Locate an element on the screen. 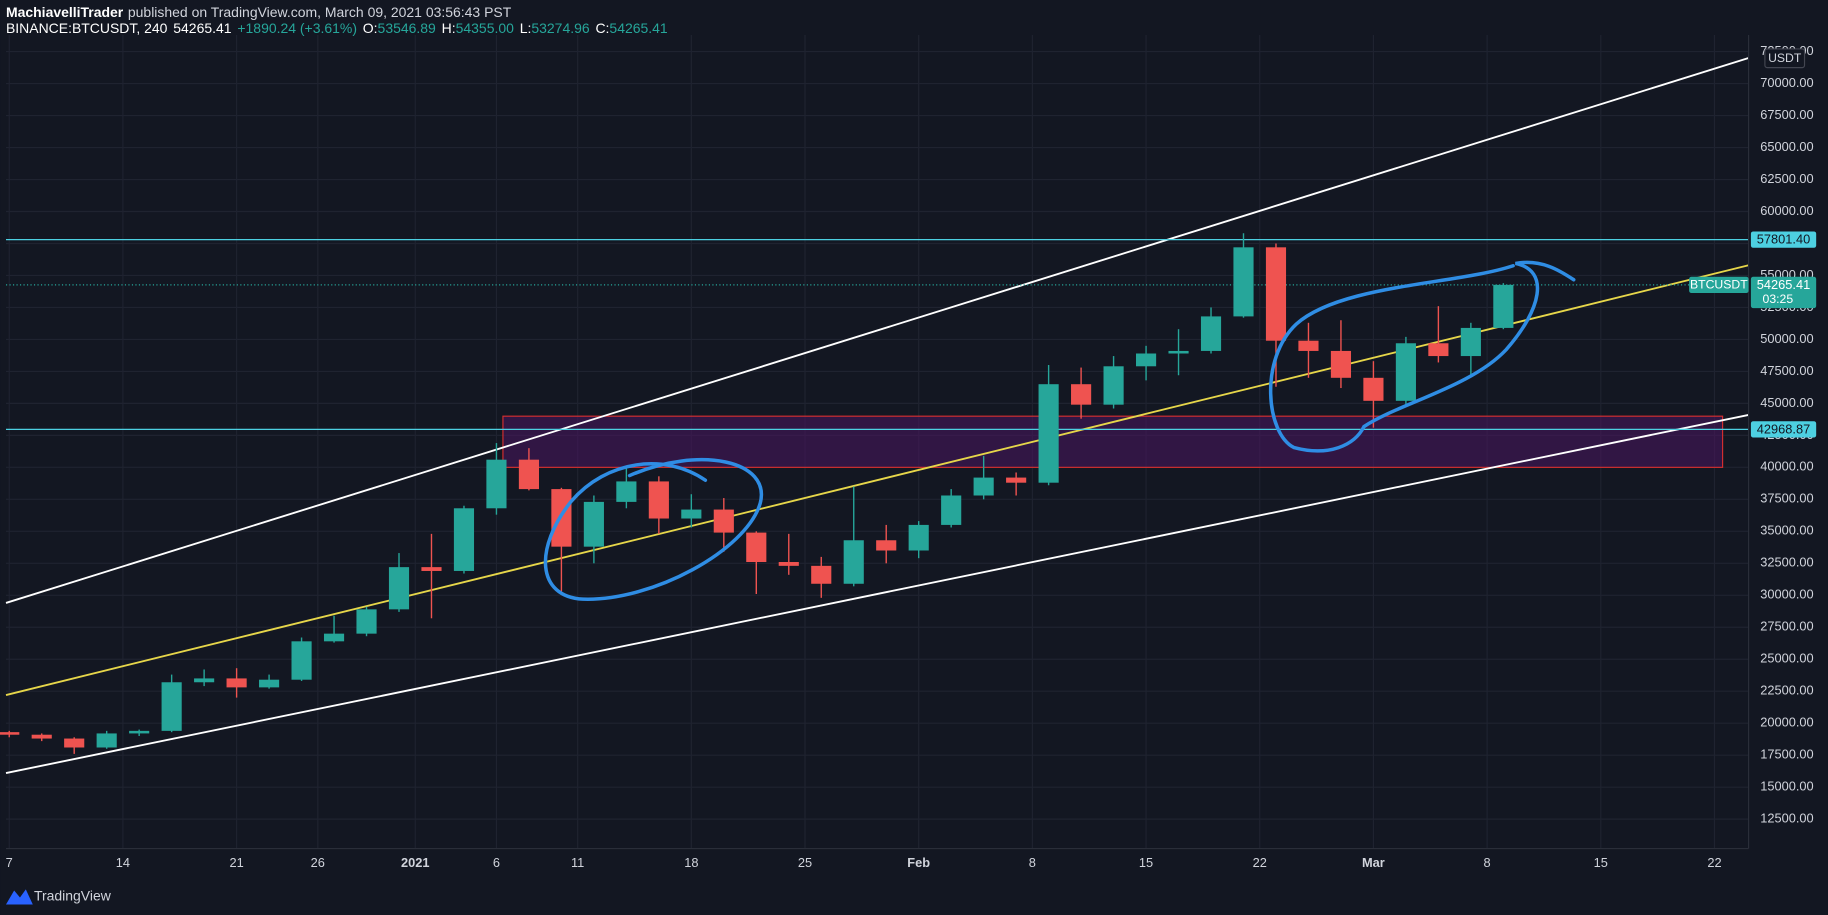 This screenshot has height=915, width=1828. x-tick-label: 6 is located at coordinates (496, 862).